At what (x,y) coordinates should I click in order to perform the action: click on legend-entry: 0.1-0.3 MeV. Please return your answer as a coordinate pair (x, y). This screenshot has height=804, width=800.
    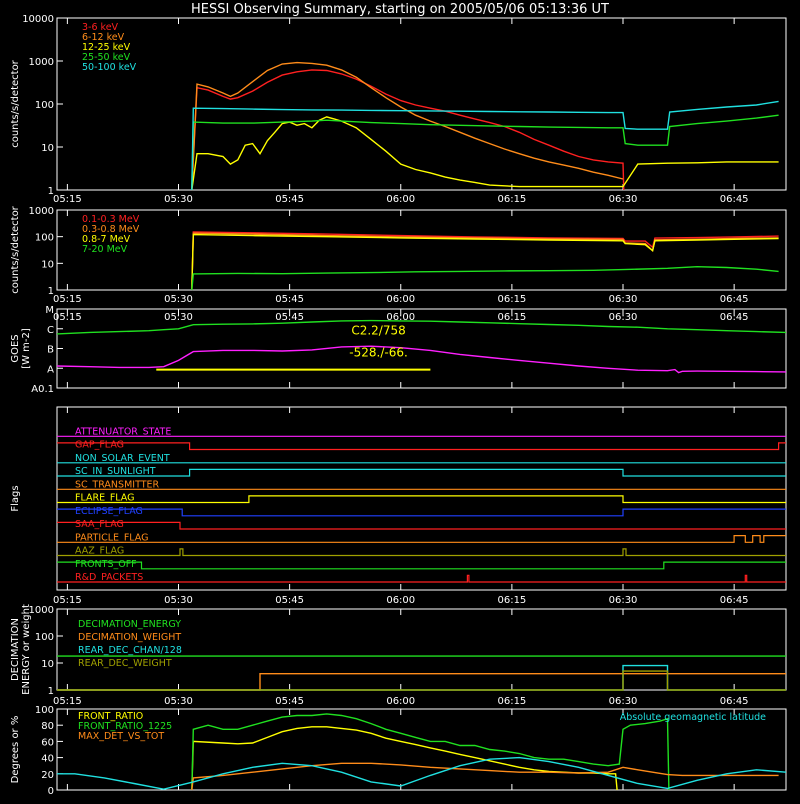
    Looking at the image, I should click on (111, 219).